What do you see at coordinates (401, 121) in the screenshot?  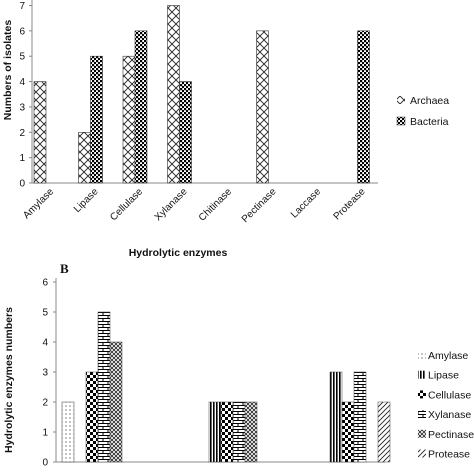 I see `legend-swatch-bacteria` at bounding box center [401, 121].